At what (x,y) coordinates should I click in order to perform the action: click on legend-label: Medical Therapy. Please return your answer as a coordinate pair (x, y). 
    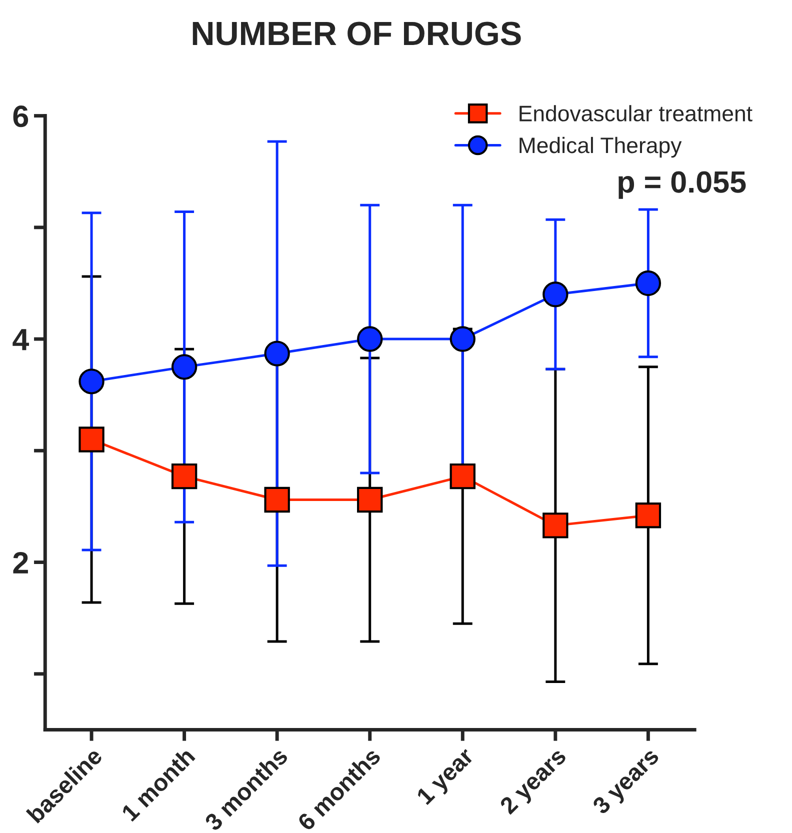
    Looking at the image, I should click on (601, 147).